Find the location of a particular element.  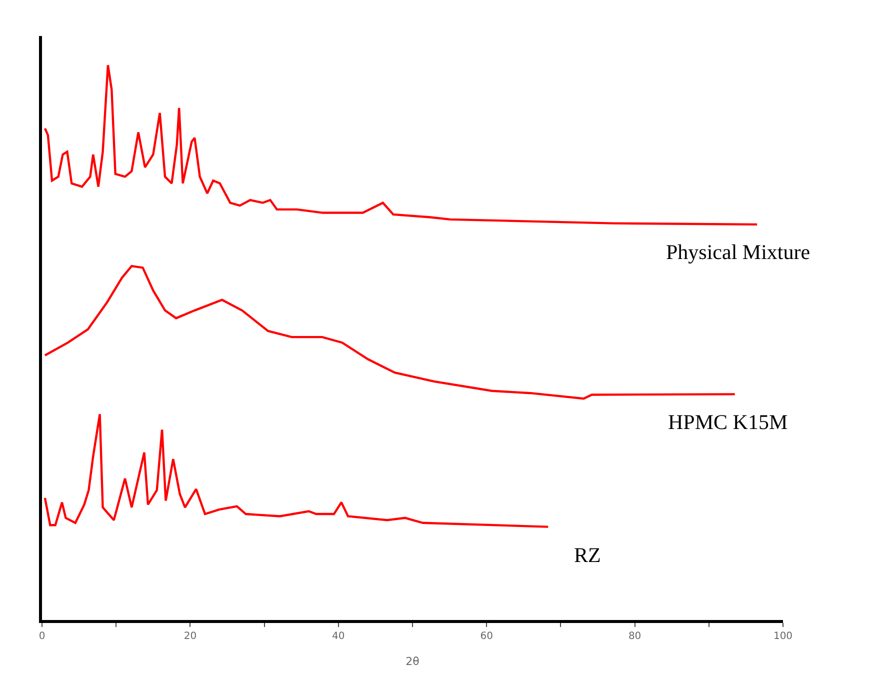

x-tick-label: 100 is located at coordinates (783, 636).